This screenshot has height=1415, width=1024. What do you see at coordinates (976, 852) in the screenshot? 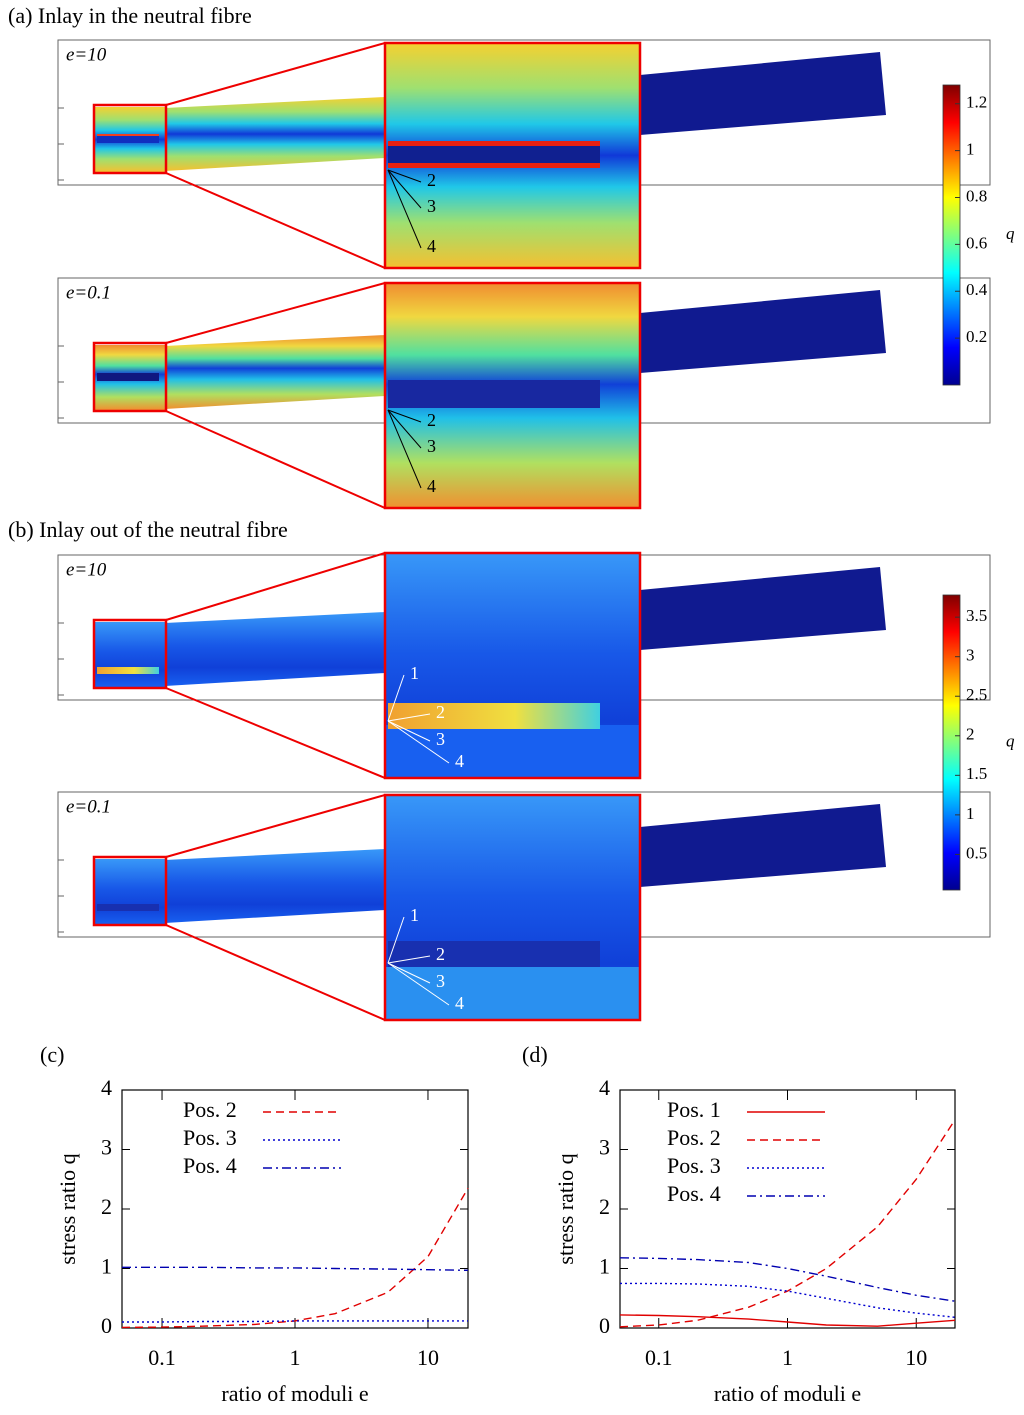
I see `colorbar-tick-label: 0.5` at bounding box center [976, 852].